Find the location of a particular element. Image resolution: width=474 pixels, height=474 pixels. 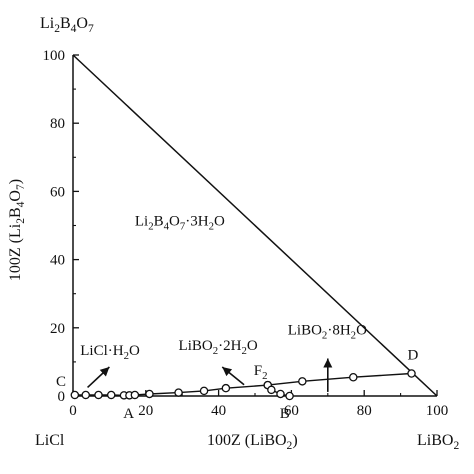

x-tick-label: 20 is located at coordinates (145, 411).